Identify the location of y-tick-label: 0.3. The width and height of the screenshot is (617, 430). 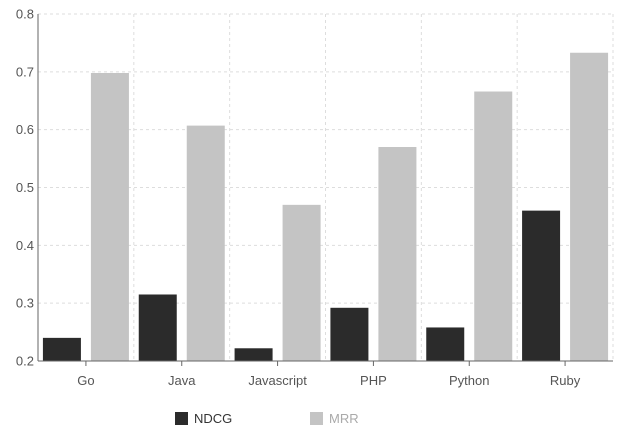
(25, 303).